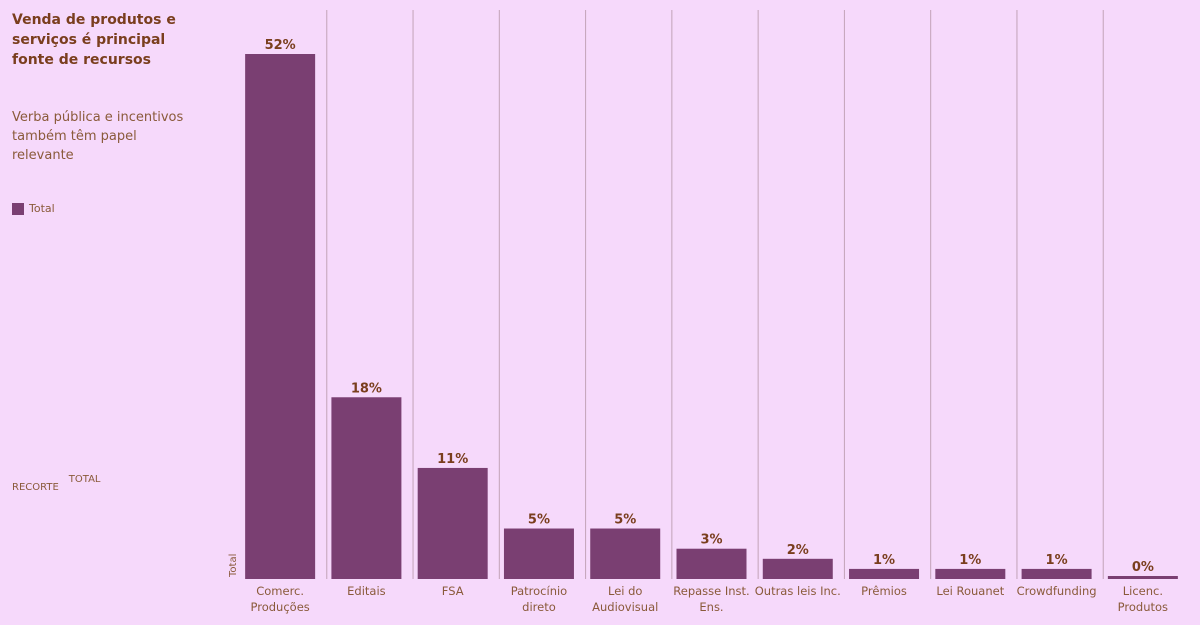 The height and width of the screenshot is (625, 1200). I want to click on category-label: Editais, so click(366, 591).